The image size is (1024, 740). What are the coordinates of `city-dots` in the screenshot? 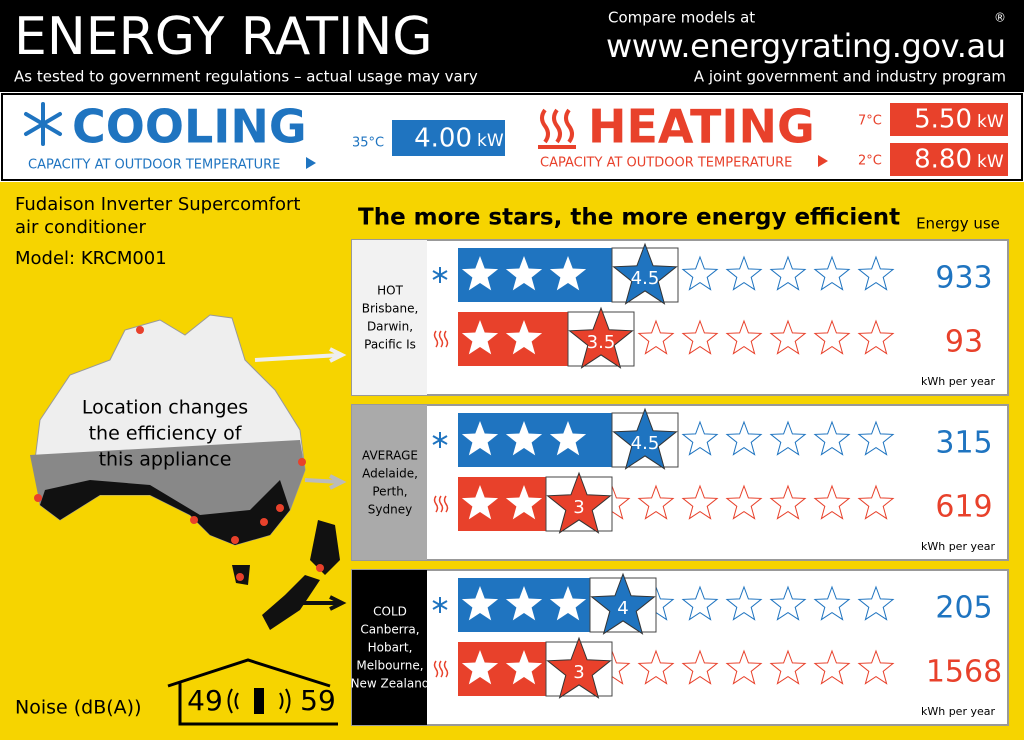 It's located at (179, 453).